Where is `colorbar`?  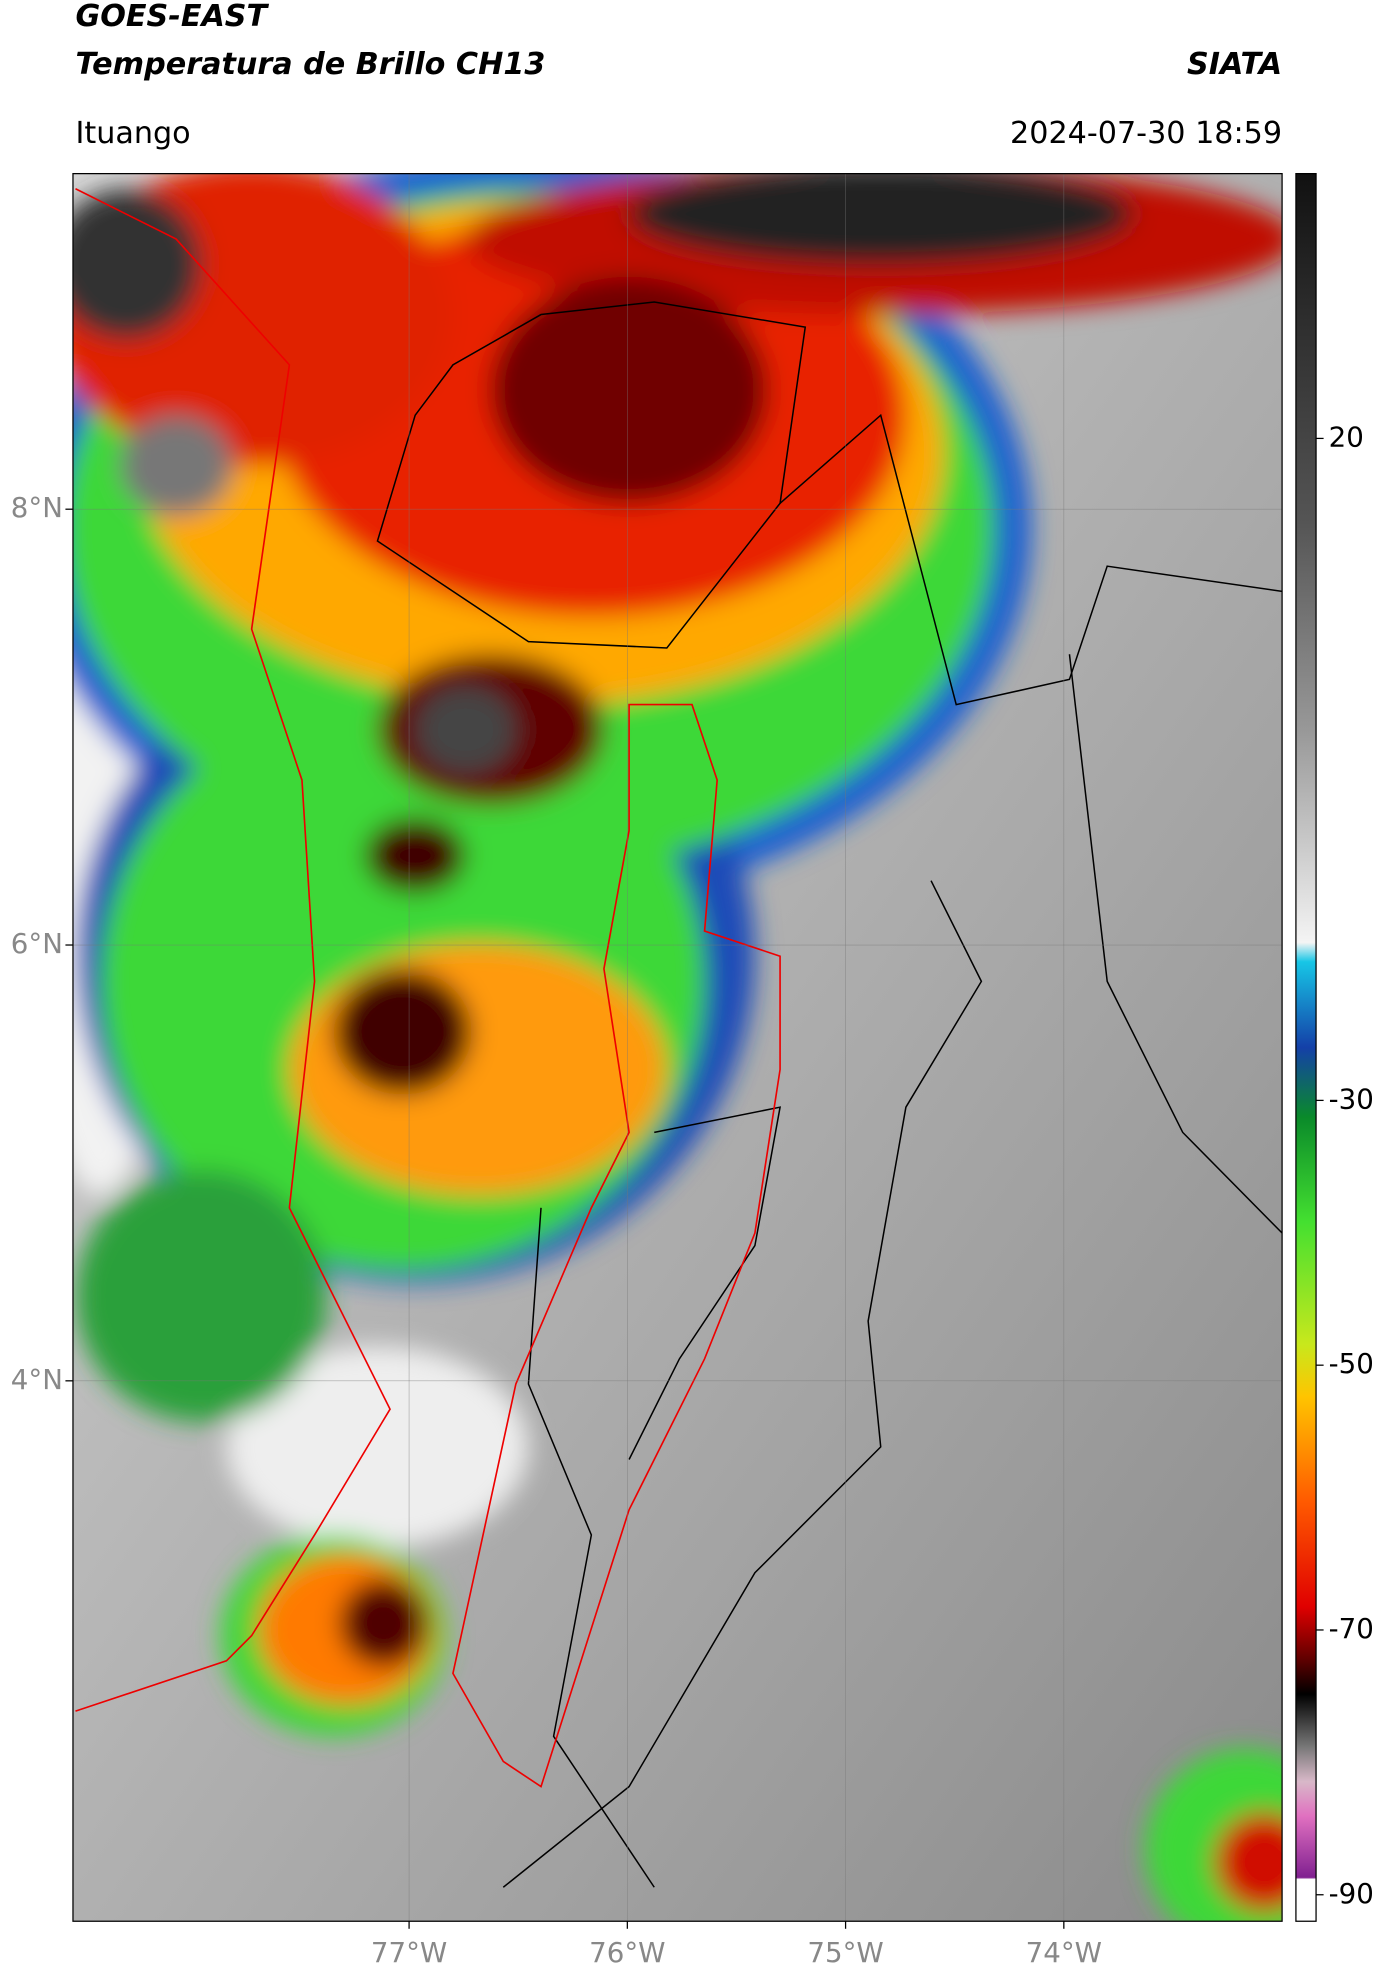 colorbar is located at coordinates (1306, 1047).